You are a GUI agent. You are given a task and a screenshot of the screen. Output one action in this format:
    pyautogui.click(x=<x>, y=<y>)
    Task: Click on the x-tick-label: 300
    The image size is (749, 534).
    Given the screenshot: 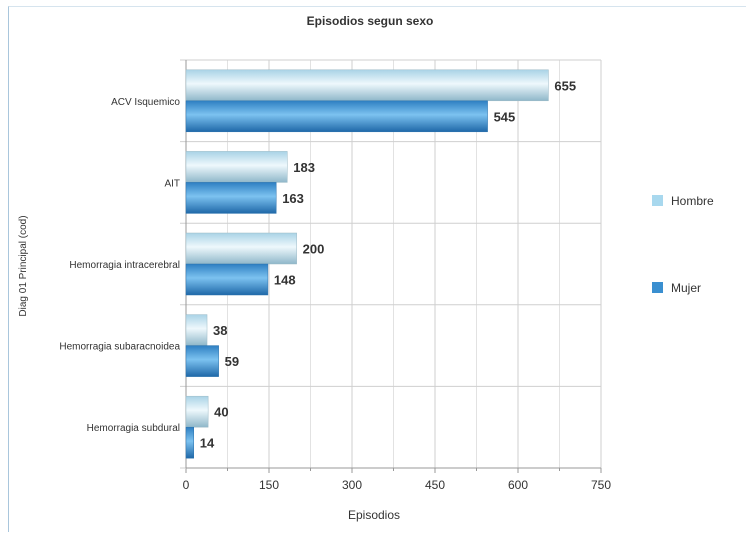 What is the action you would take?
    pyautogui.click(x=352, y=485)
    